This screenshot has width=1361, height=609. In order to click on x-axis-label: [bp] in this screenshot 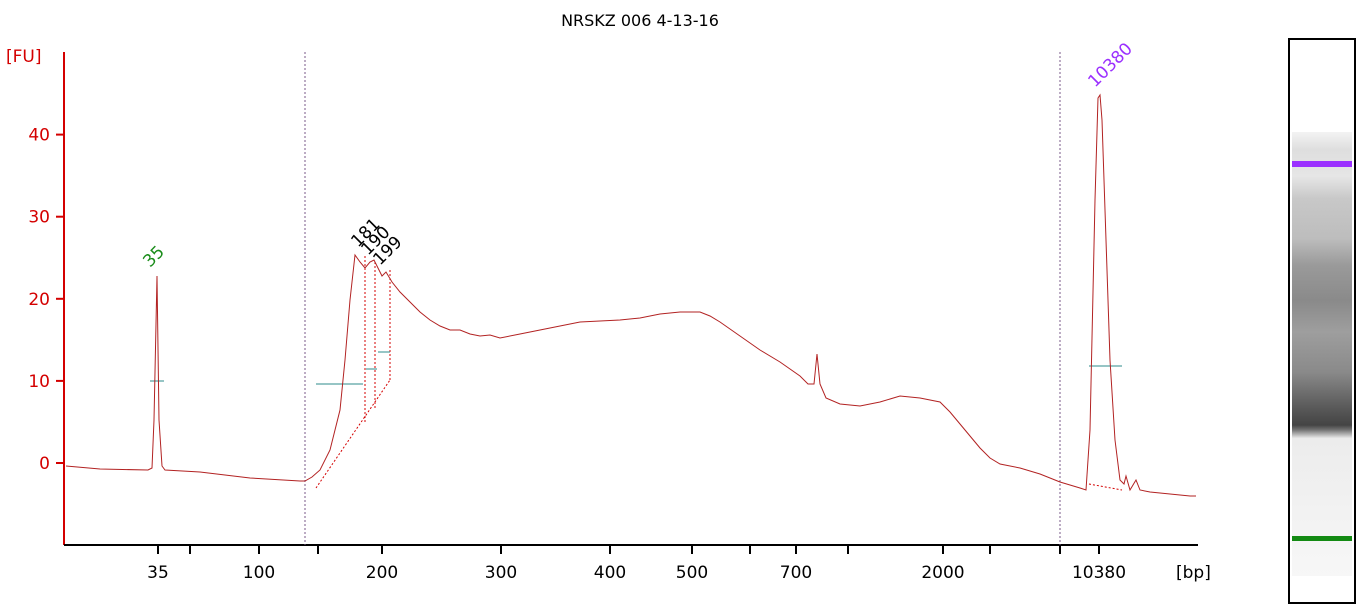, I will do `click(1193, 573)`.